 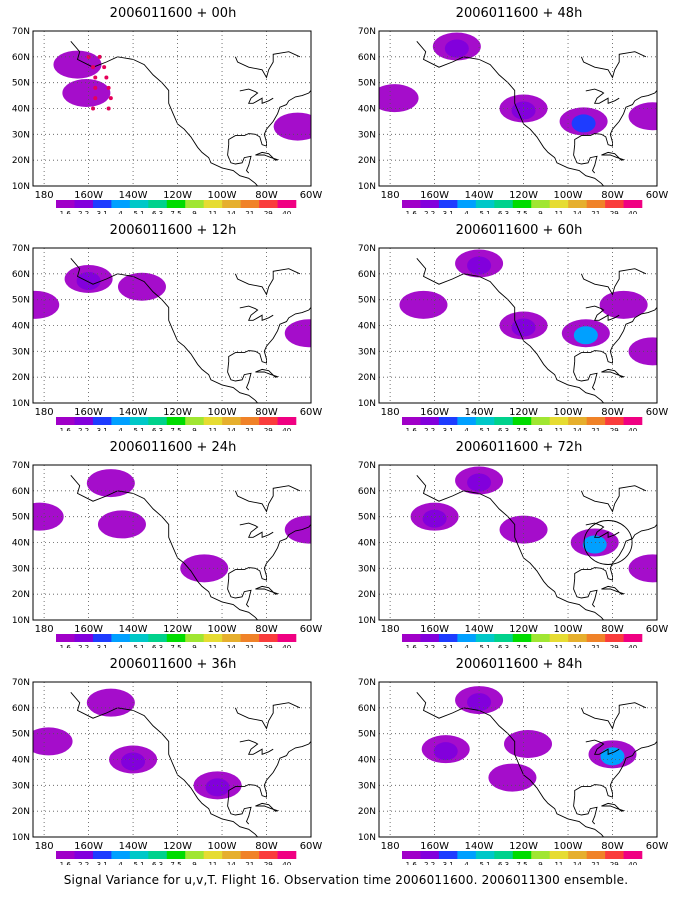 What do you see at coordinates (479, 195) in the screenshot?
I see `x-tick-label: 140W` at bounding box center [479, 195].